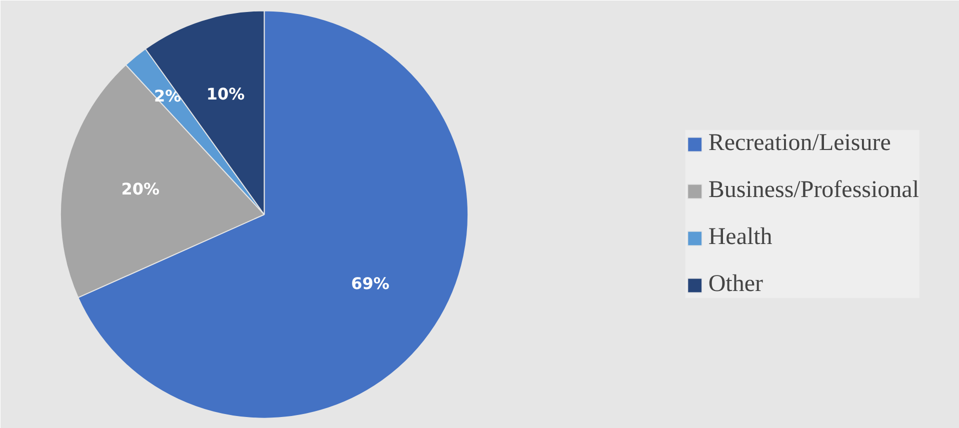  Describe the element at coordinates (370, 283) in the screenshot. I see `data-label: 69%` at that location.